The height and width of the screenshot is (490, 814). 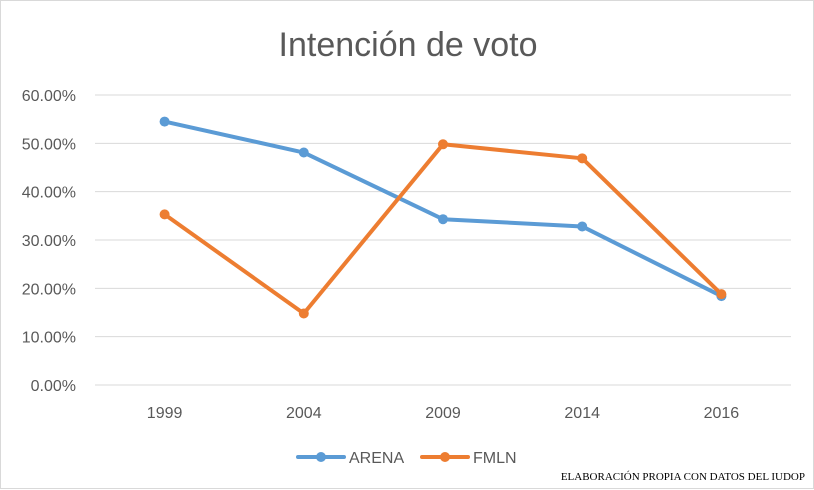 What do you see at coordinates (49, 96) in the screenshot?
I see `y-tick-label: 60.00%` at bounding box center [49, 96].